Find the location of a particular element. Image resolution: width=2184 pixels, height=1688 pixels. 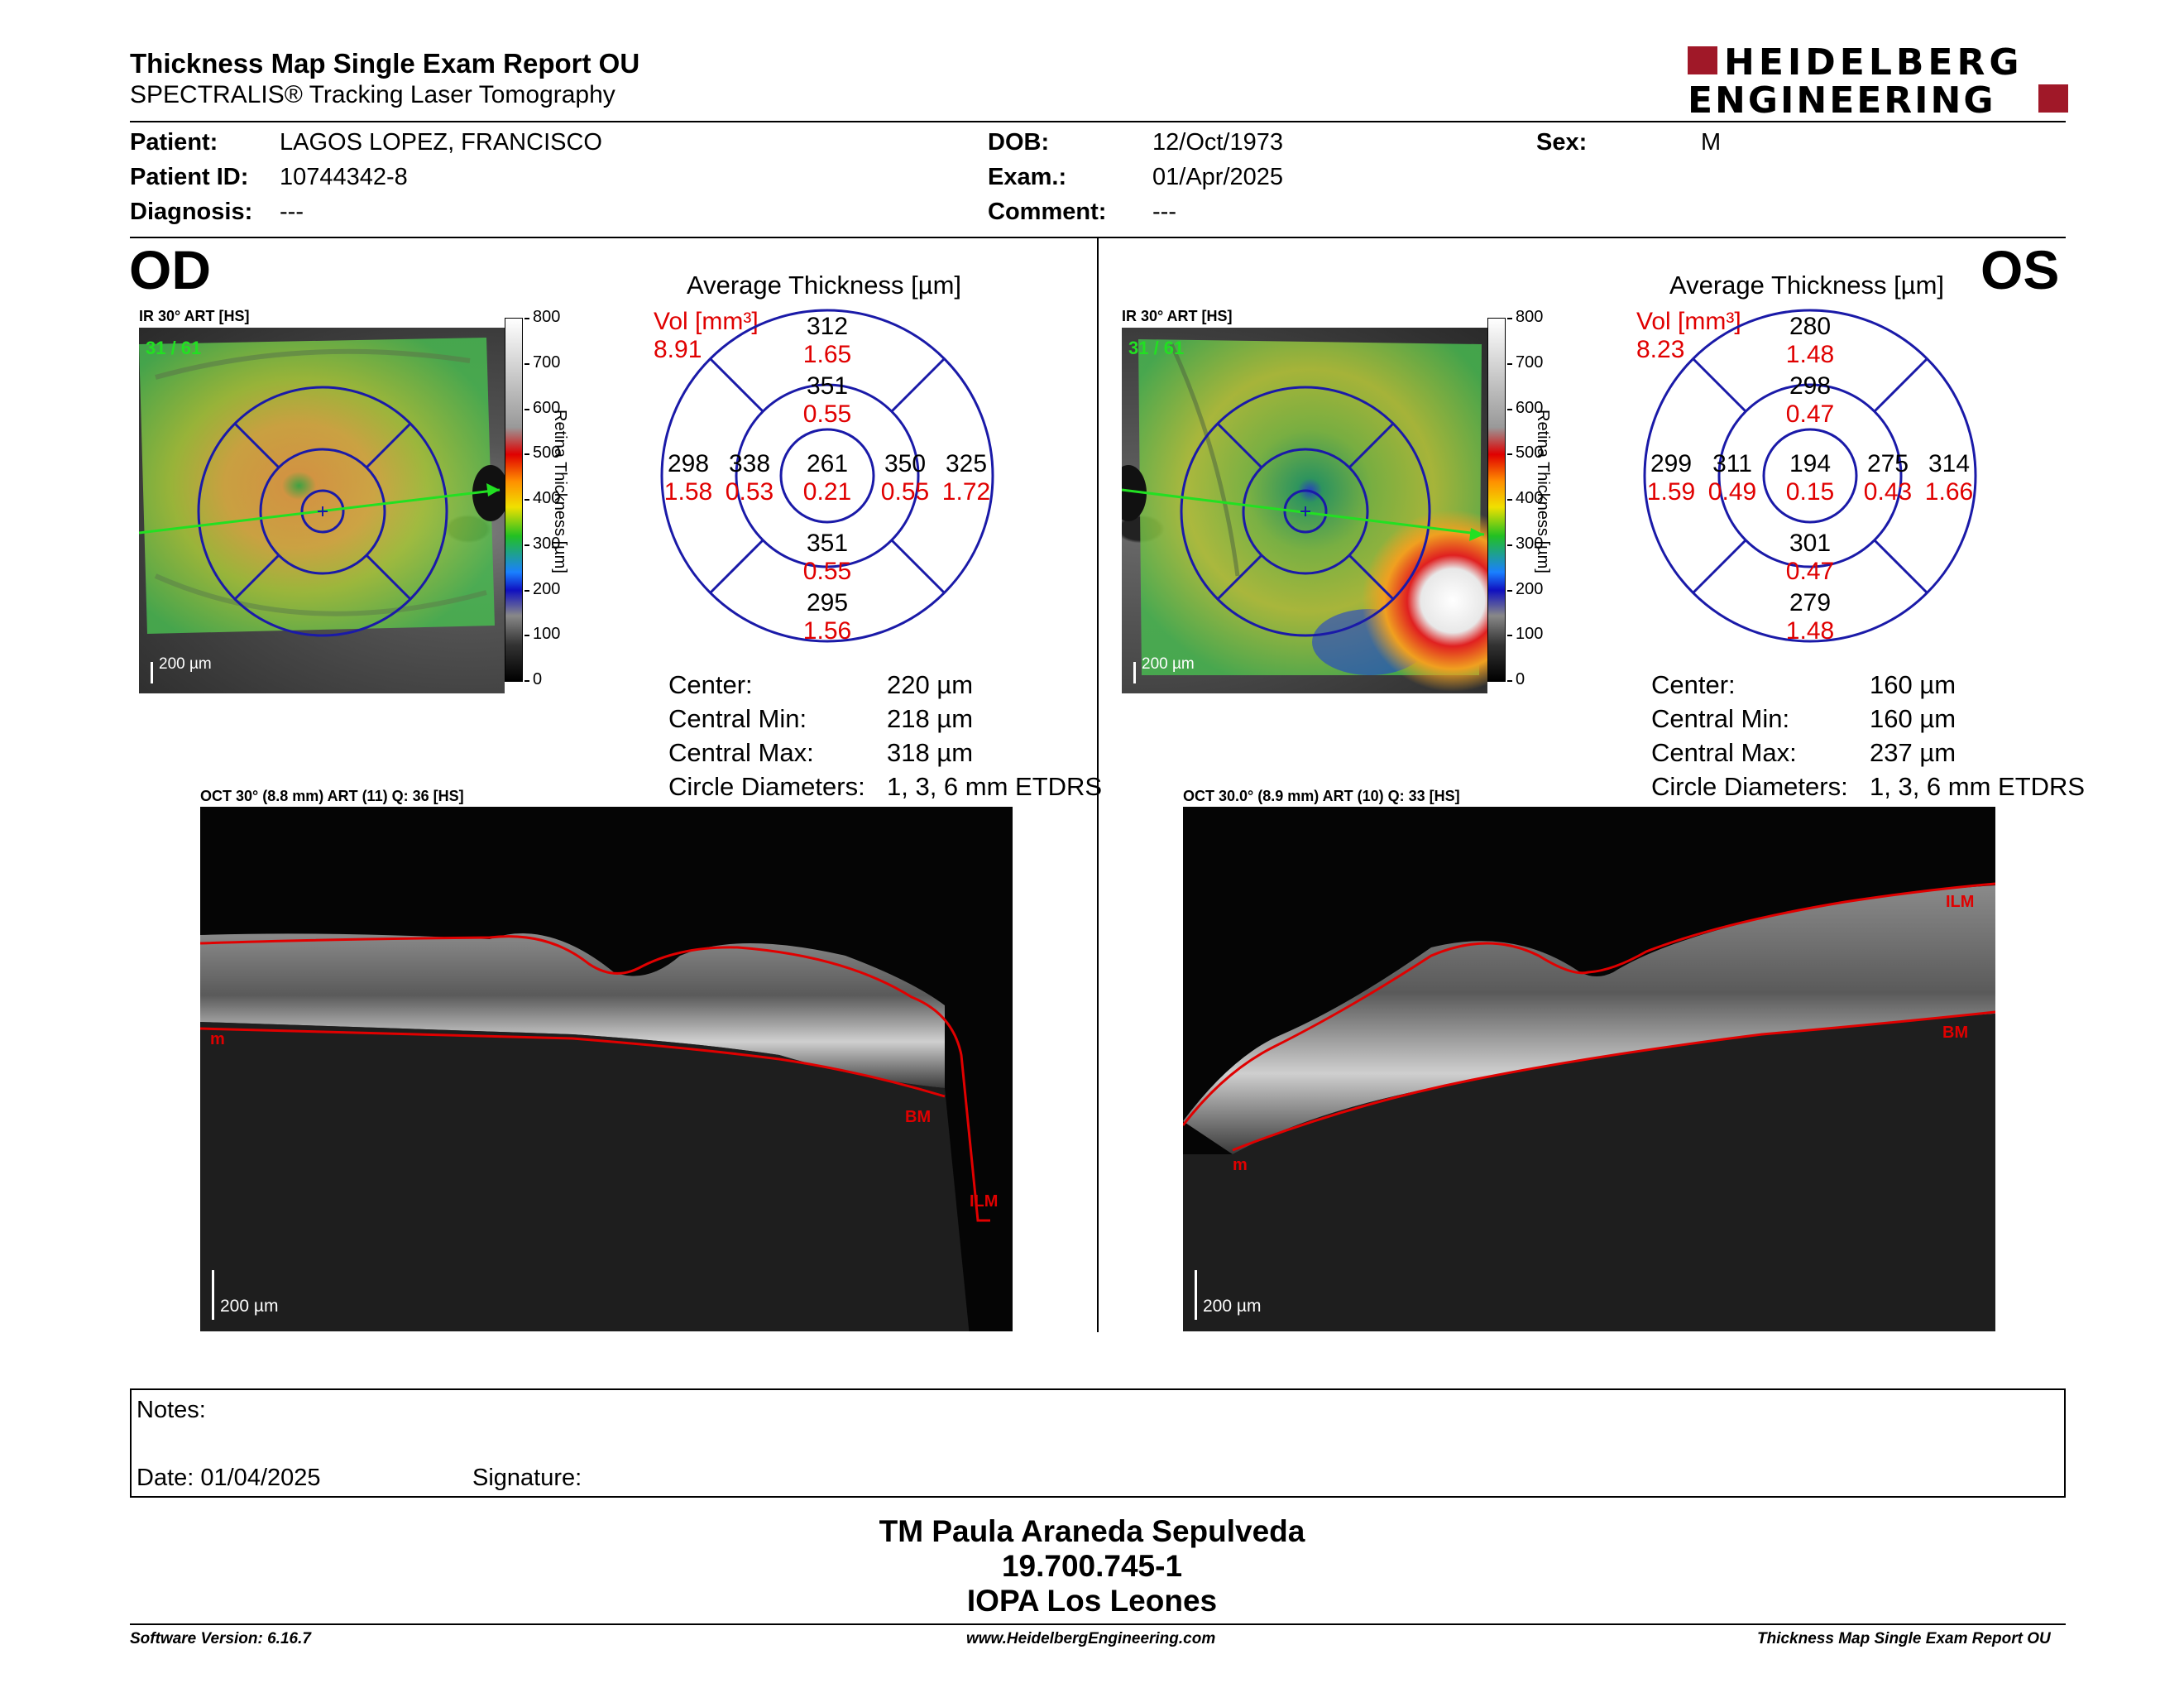

os-center-label: Center: is located at coordinates (1693, 684).